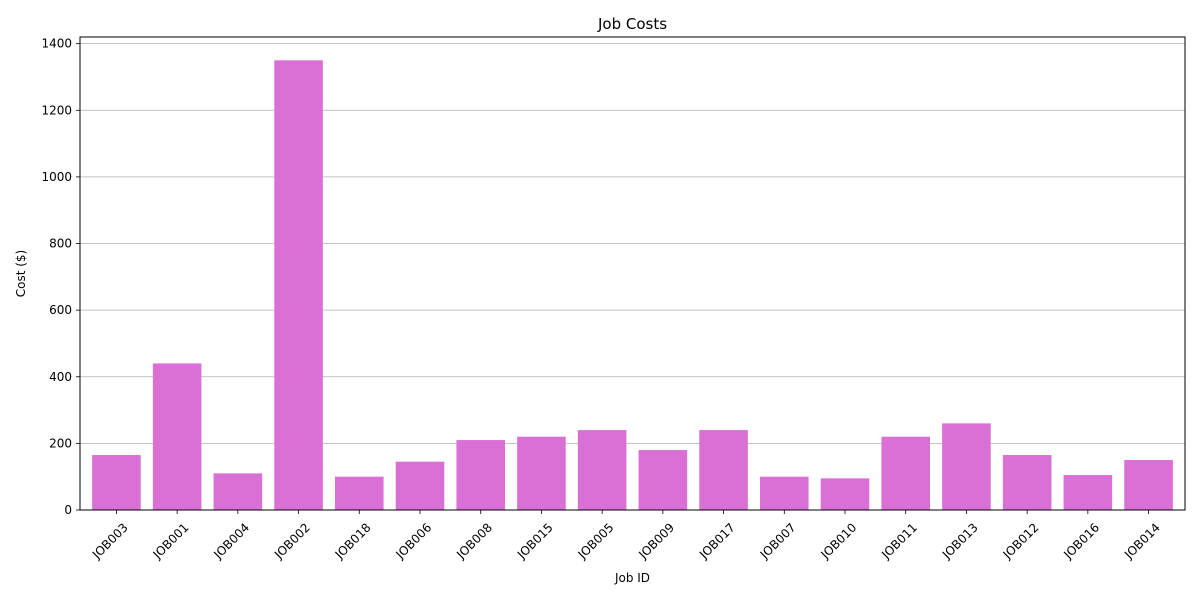 The width and height of the screenshot is (1200, 600). Describe the element at coordinates (60, 443) in the screenshot. I see `y-tick-label: 200` at that location.